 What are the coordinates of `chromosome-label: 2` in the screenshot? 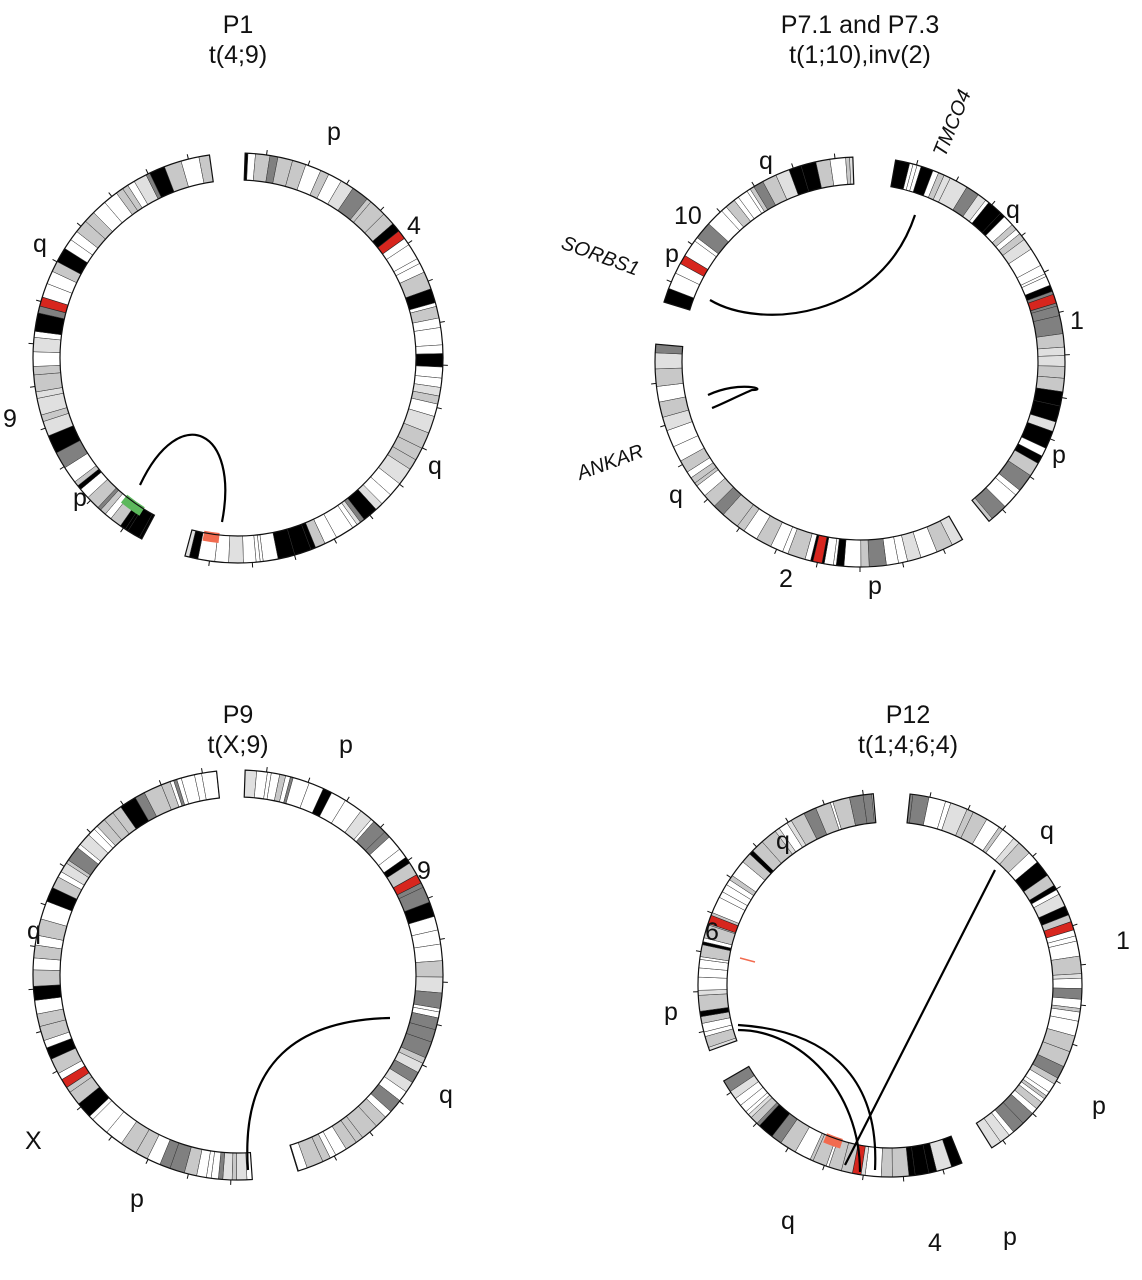 It's located at (786, 579).